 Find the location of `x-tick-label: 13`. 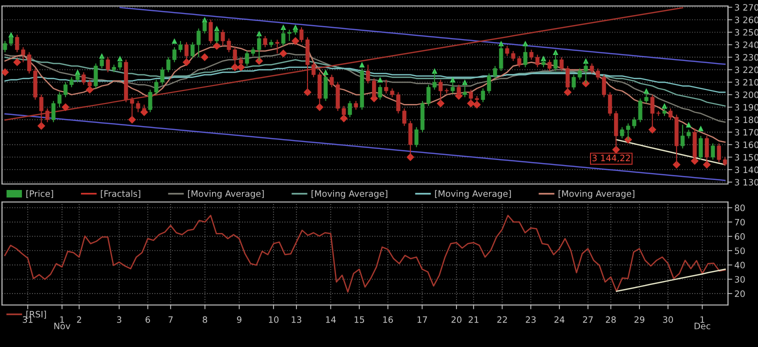

x-tick-label: 13 is located at coordinates (297, 319).